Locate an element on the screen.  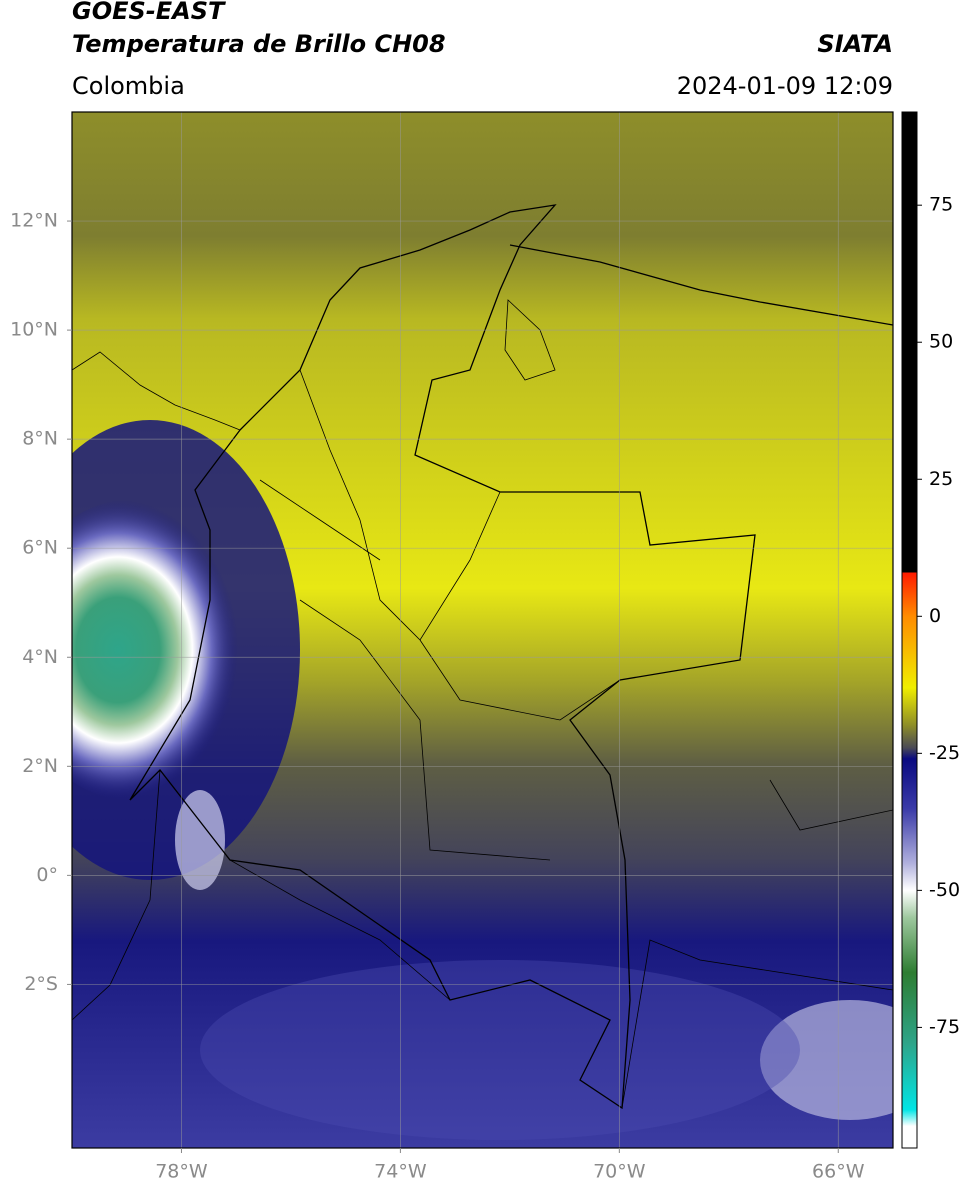
colorbar-label: -25 is located at coordinates (944, 753).